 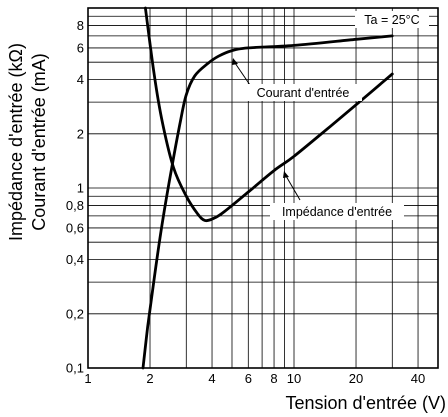 What do you see at coordinates (16, 142) in the screenshot?
I see `y-axis-title-impedance: Impédance d'entrée (kΩ)` at bounding box center [16, 142].